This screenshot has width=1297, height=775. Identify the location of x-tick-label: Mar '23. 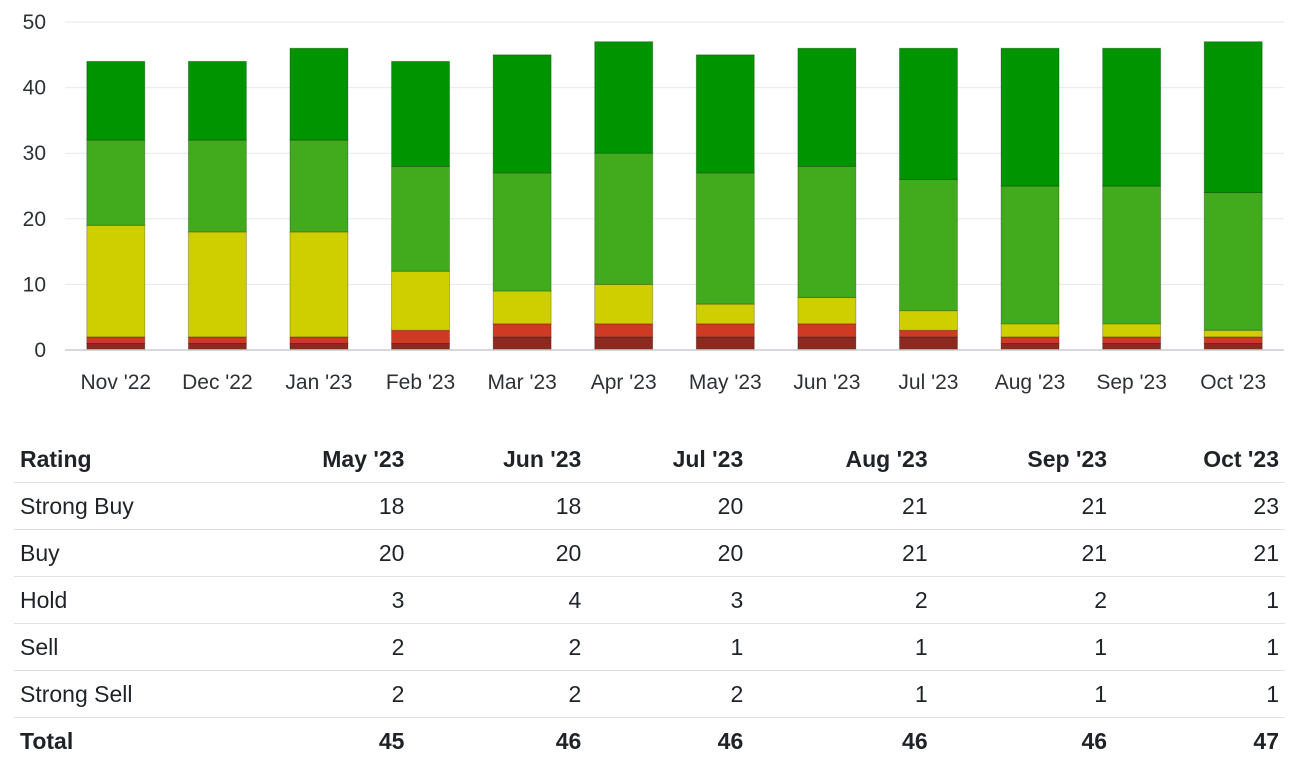
(521, 382).